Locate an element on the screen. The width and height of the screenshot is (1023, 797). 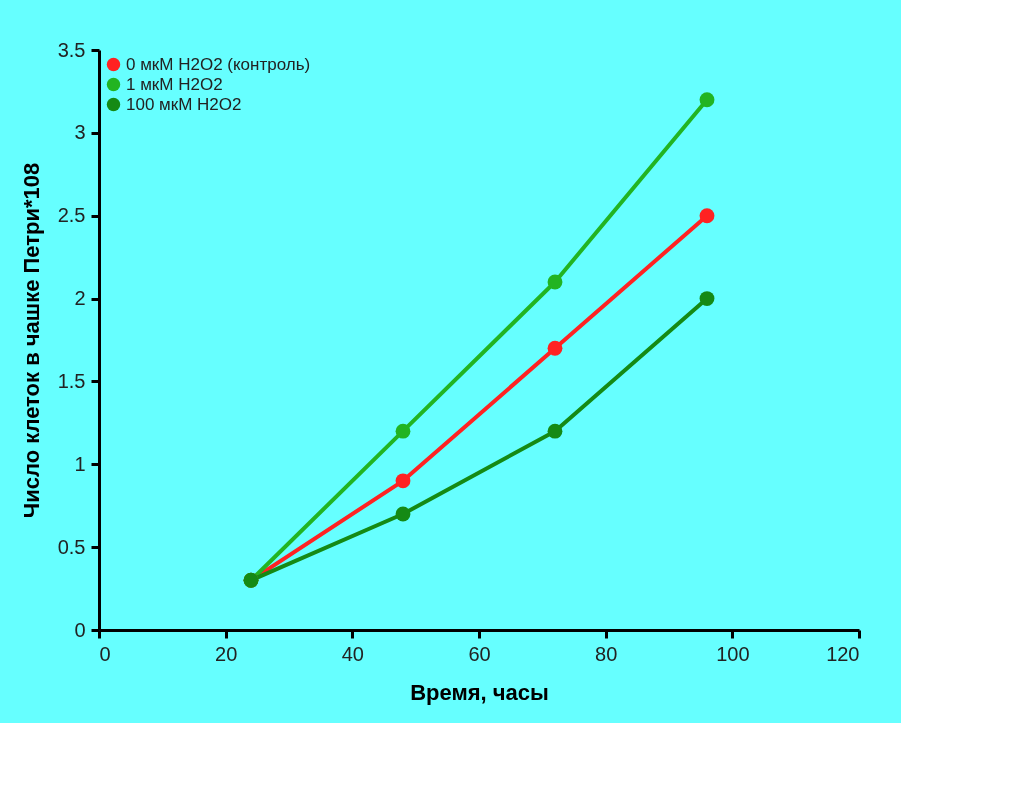
y-tick-label: 1.5 is located at coordinates (71, 380).